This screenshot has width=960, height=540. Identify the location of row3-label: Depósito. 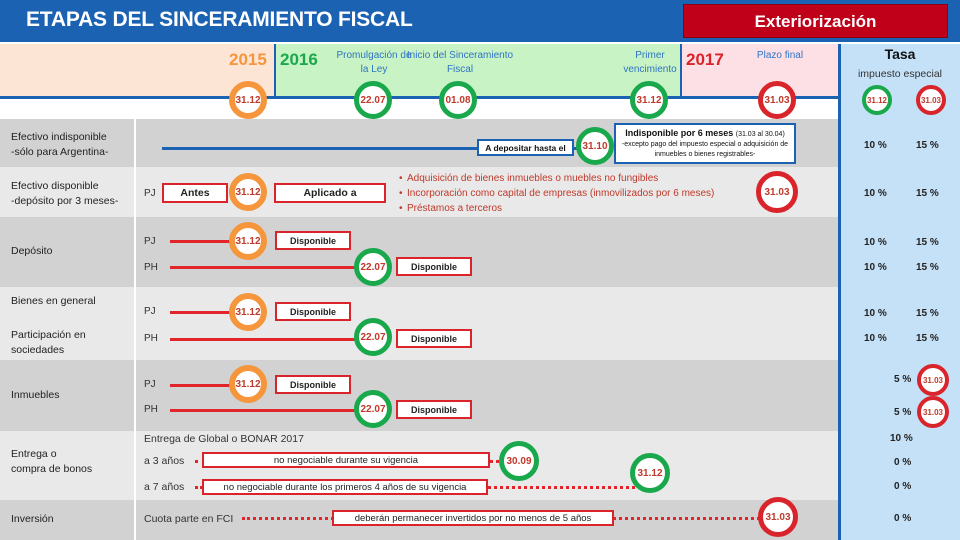
(32, 251).